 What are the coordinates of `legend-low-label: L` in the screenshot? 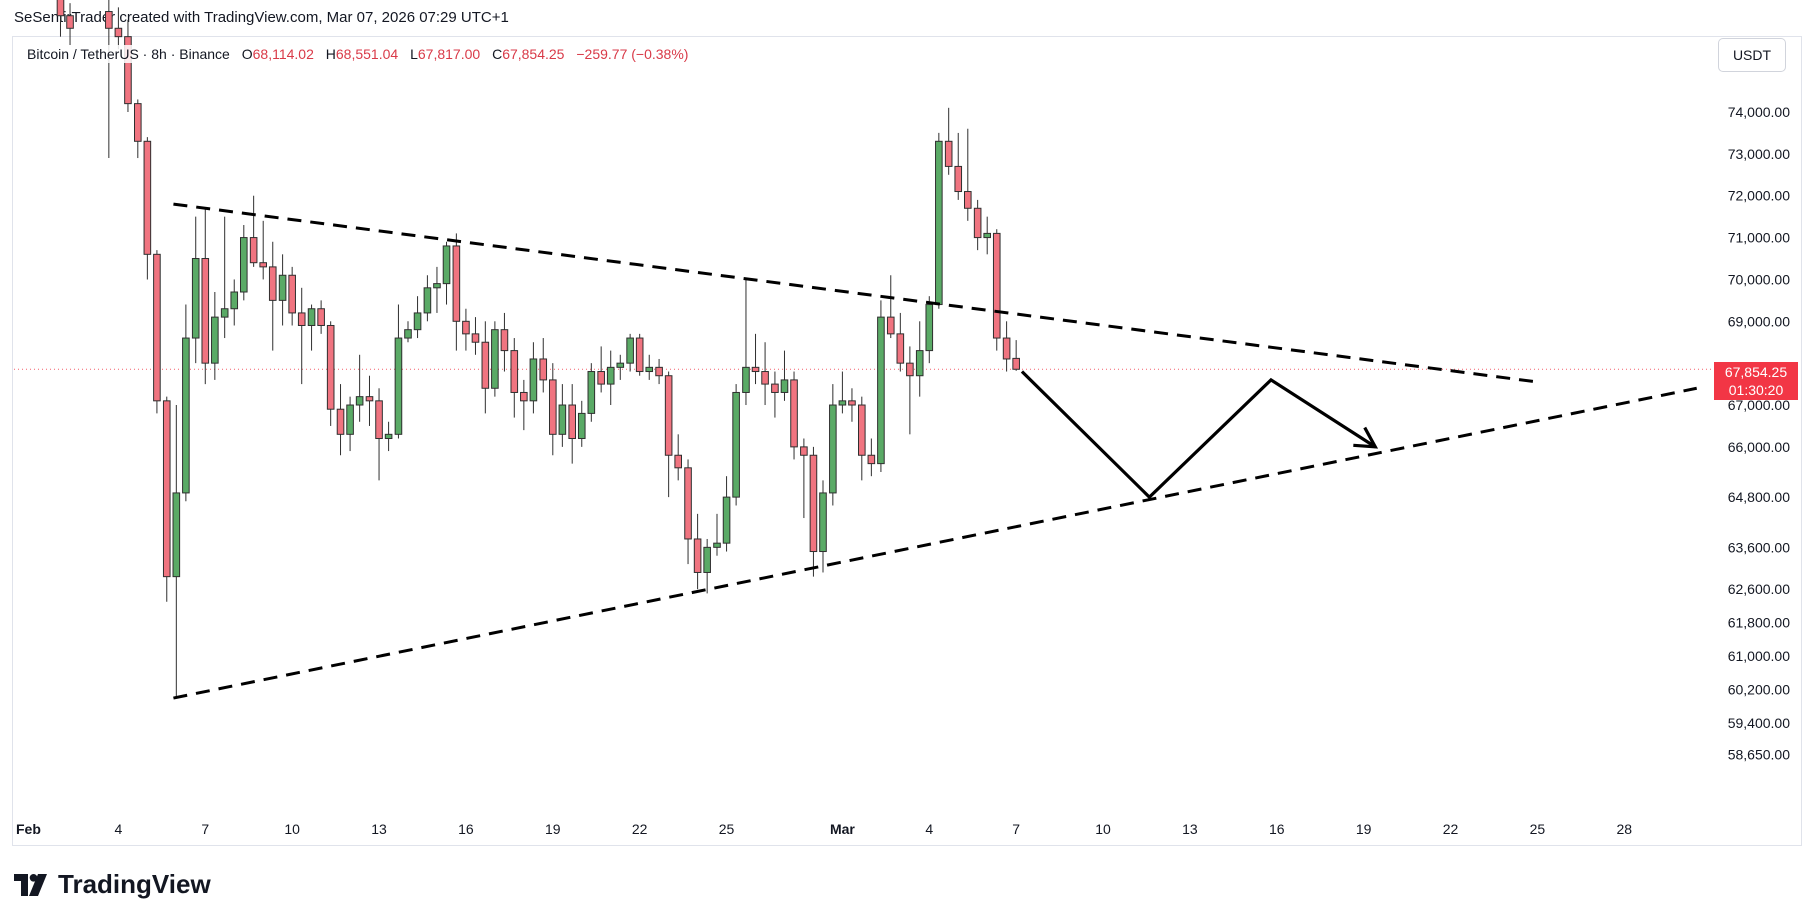 It's located at (414, 54).